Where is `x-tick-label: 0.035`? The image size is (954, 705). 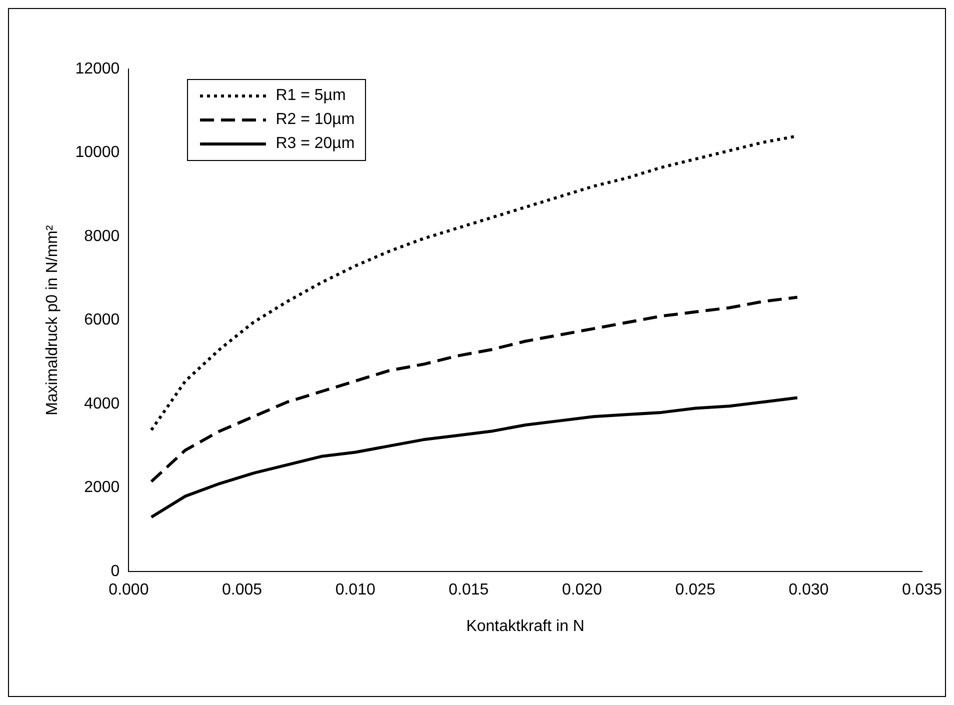 x-tick-label: 0.035 is located at coordinates (922, 590).